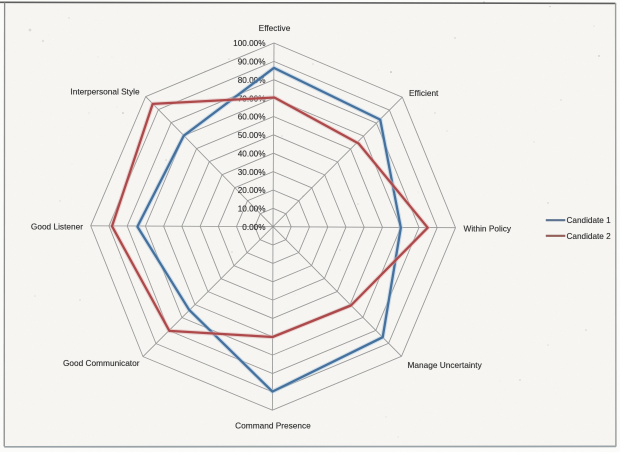 The image size is (620, 452). What do you see at coordinates (424, 93) in the screenshot?
I see `svg-text: Efficient` at bounding box center [424, 93].